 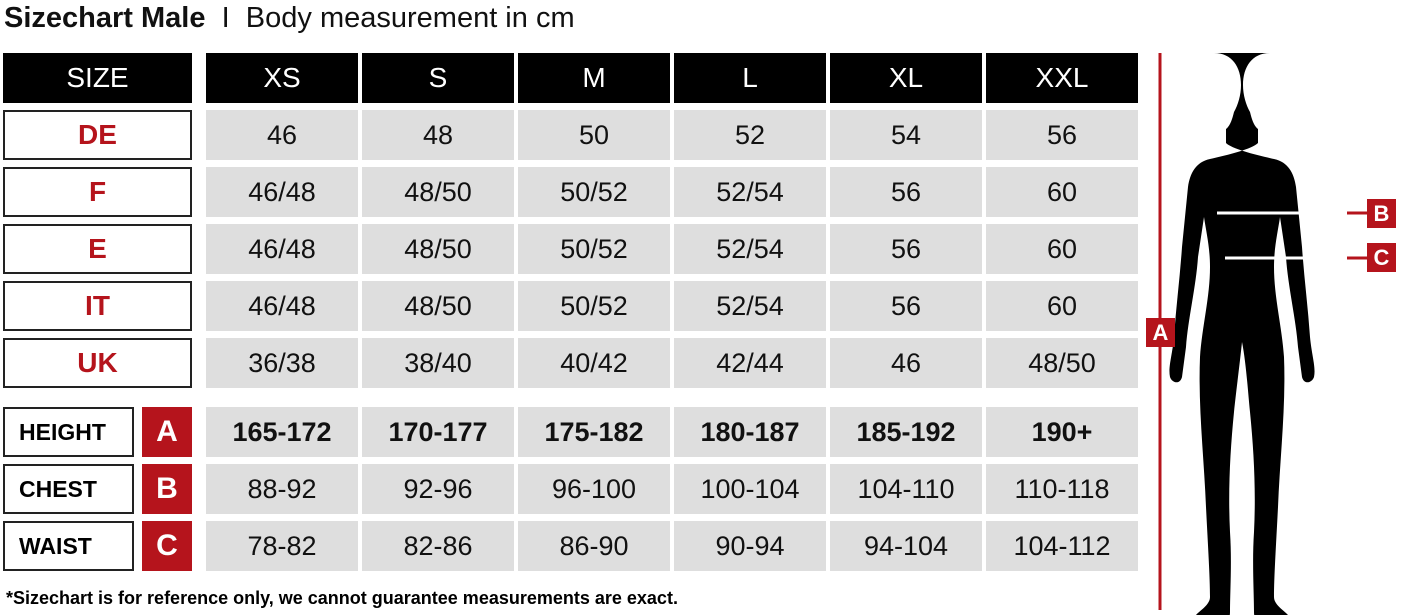 I want to click on table-cell: 36/38, so click(x=282, y=363).